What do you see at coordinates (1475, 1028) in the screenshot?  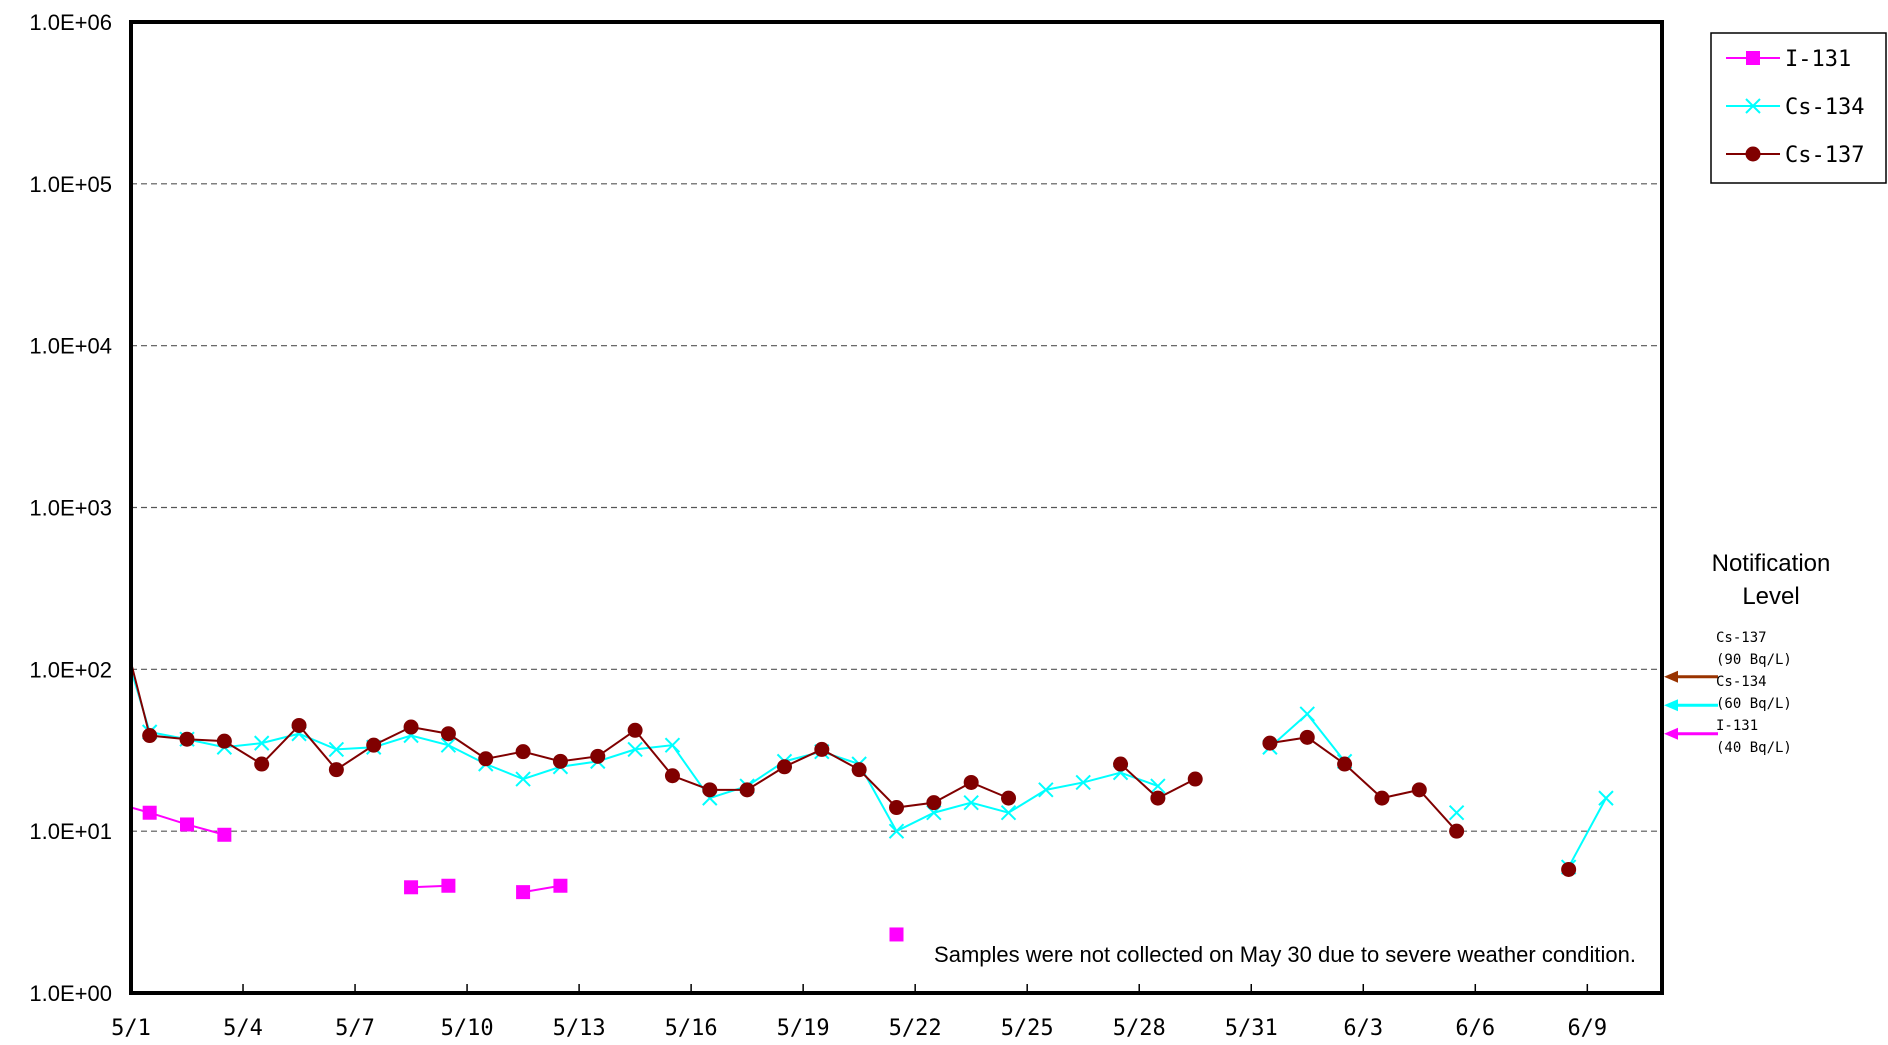 I see `x-tick-label: 6/6` at bounding box center [1475, 1028].